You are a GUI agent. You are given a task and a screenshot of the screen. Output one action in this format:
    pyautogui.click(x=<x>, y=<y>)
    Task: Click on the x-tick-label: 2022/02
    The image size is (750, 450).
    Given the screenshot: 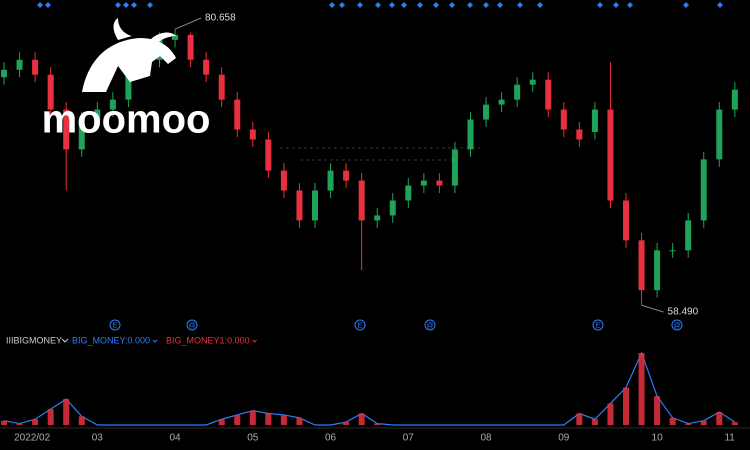 What is the action you would take?
    pyautogui.click(x=32, y=438)
    